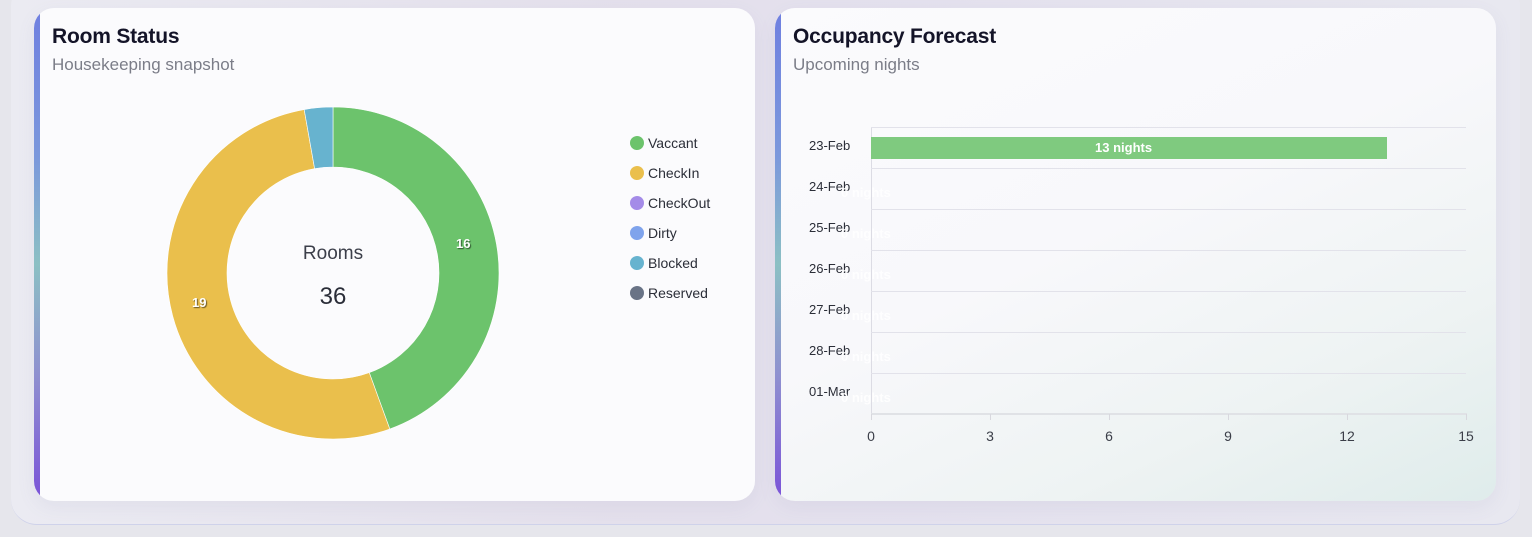 This screenshot has width=1532, height=537. Describe the element at coordinates (830, 186) in the screenshot. I see `y-axis-label: 24-Feb` at that location.